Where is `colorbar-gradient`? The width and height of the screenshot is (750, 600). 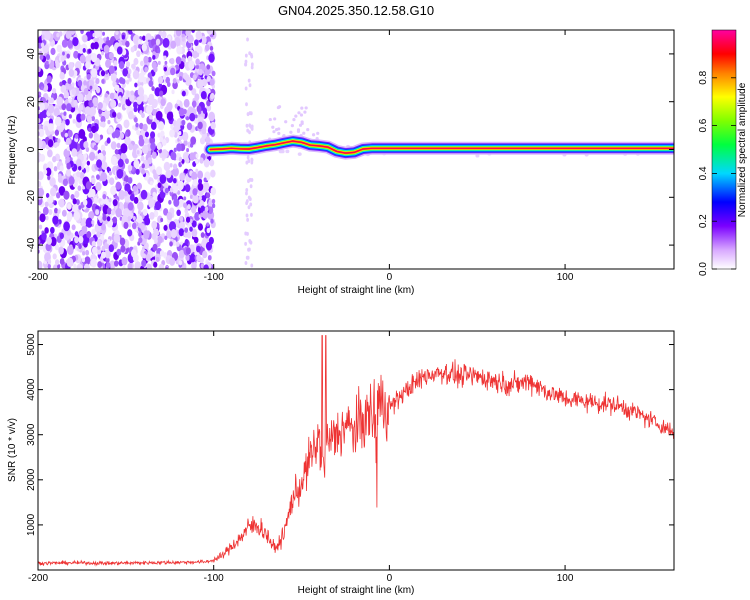
colorbar-gradient is located at coordinates (724, 149).